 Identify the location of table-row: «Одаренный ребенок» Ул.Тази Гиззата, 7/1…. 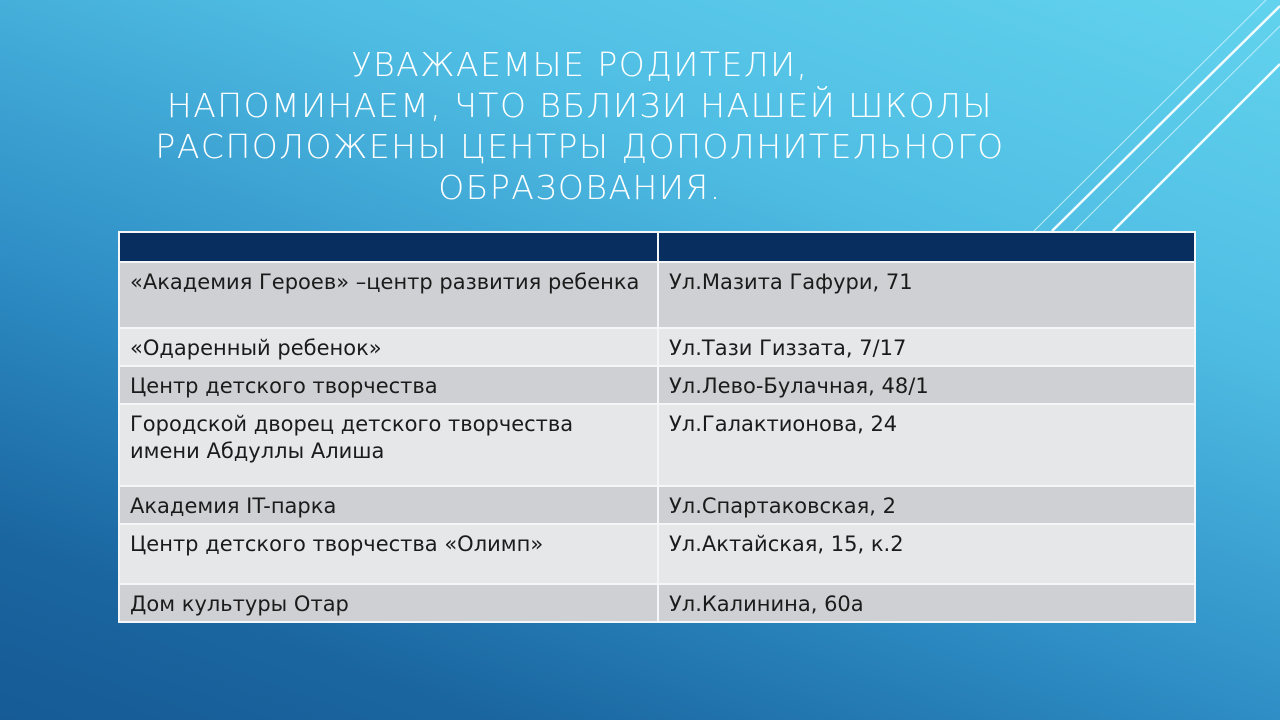
(657, 347).